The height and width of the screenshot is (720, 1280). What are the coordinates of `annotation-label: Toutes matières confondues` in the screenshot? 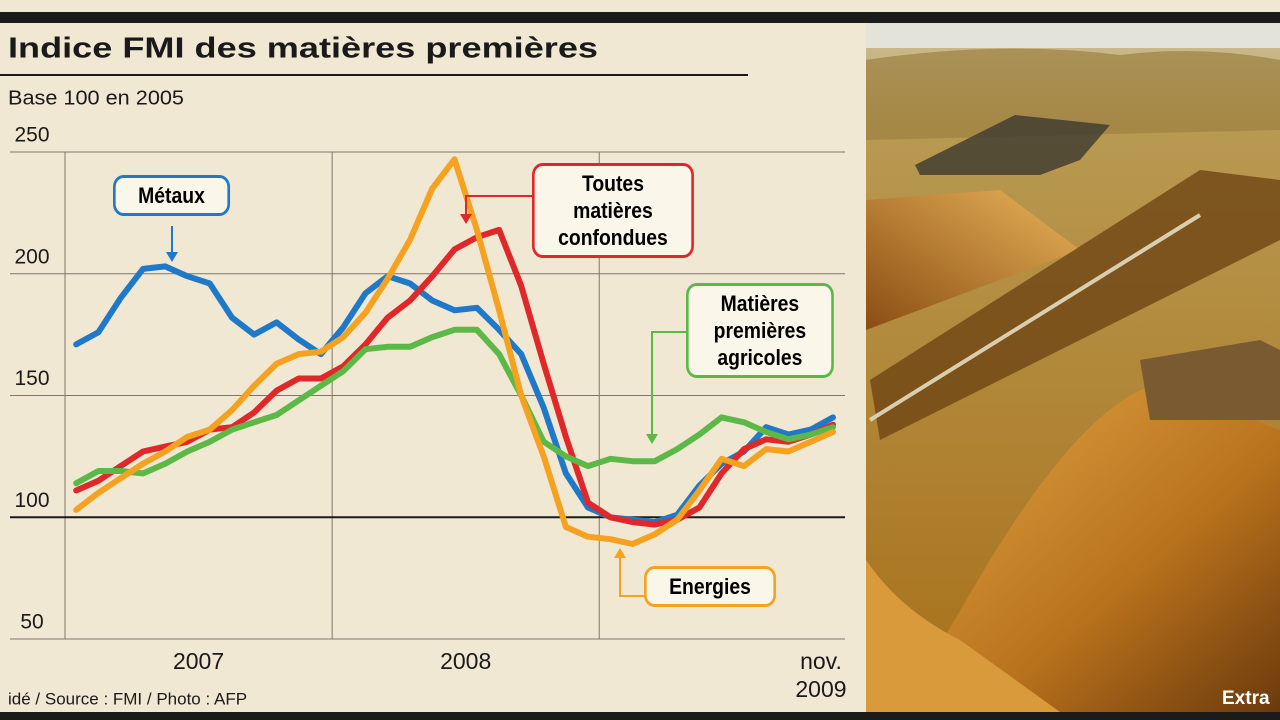 It's located at (613, 210).